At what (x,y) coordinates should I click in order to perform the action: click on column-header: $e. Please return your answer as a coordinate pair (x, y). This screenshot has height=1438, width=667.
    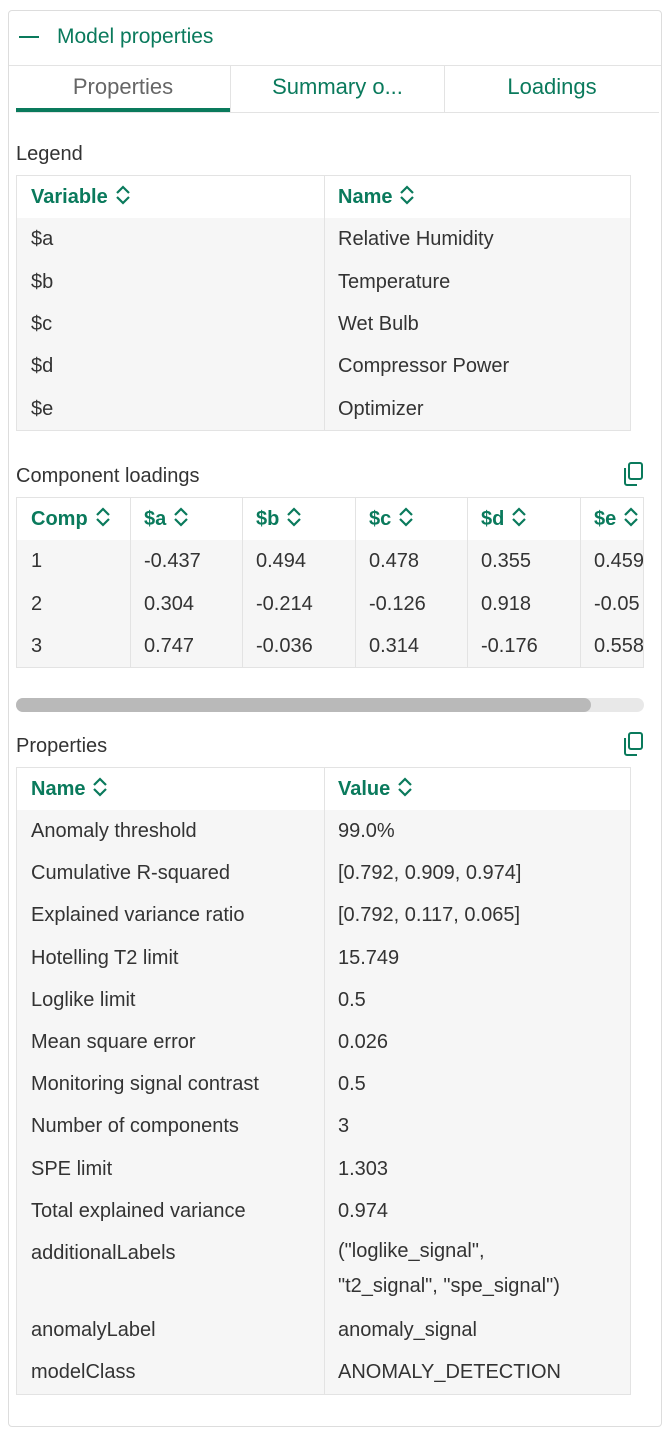
    Looking at the image, I should click on (611, 519).